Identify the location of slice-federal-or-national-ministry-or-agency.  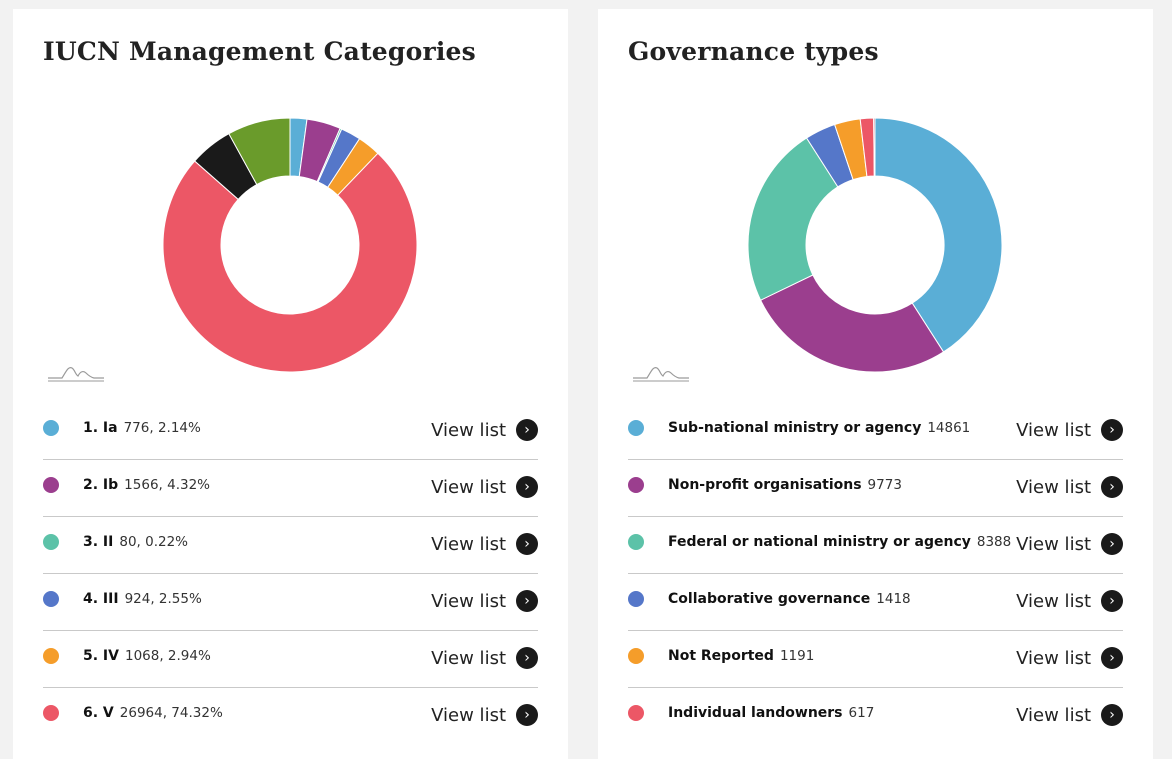
(793, 219).